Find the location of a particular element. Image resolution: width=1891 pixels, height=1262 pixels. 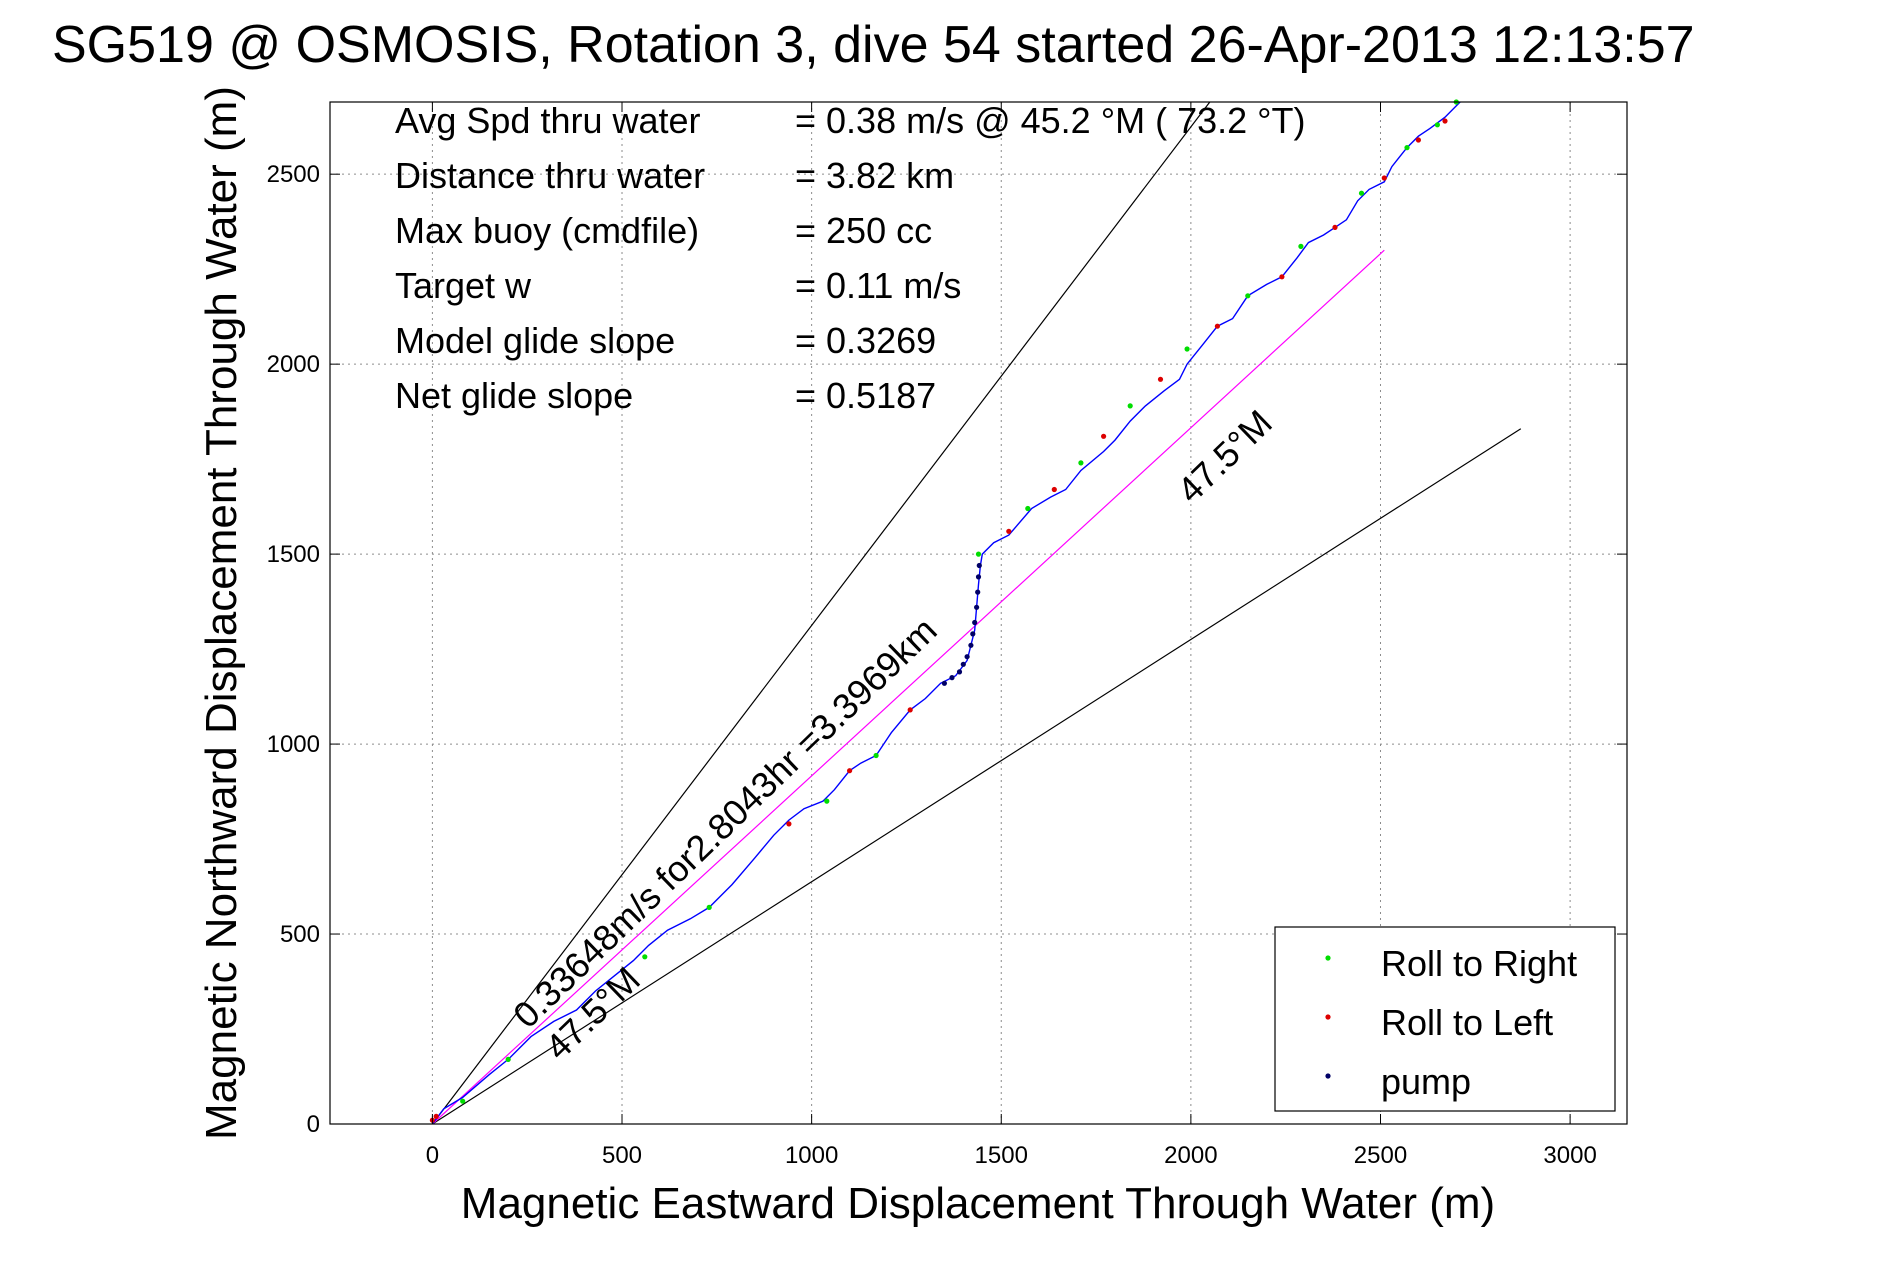

y-tick-label: 2000 is located at coordinates (293, 364).